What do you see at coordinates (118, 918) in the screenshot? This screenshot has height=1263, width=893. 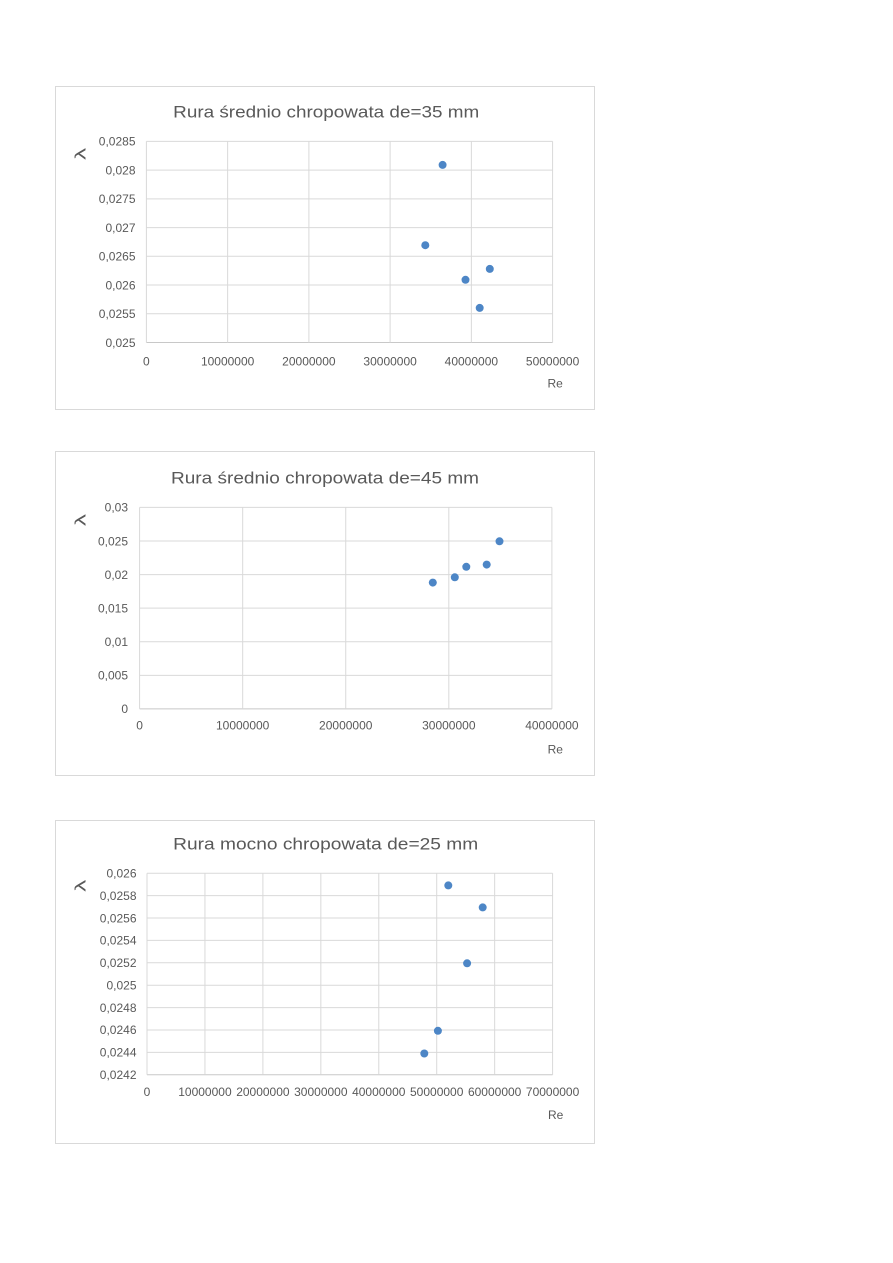 I see `svg-text: 0,0256` at bounding box center [118, 918].